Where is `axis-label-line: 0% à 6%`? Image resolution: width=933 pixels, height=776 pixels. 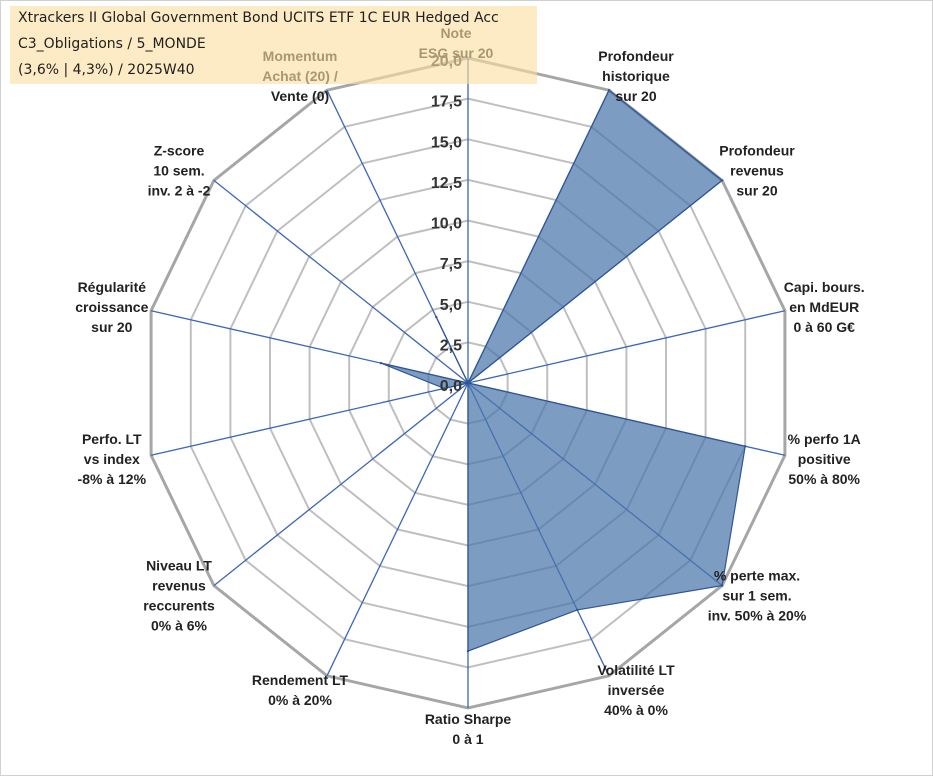 axis-label-line: 0% à 6% is located at coordinates (179, 626).